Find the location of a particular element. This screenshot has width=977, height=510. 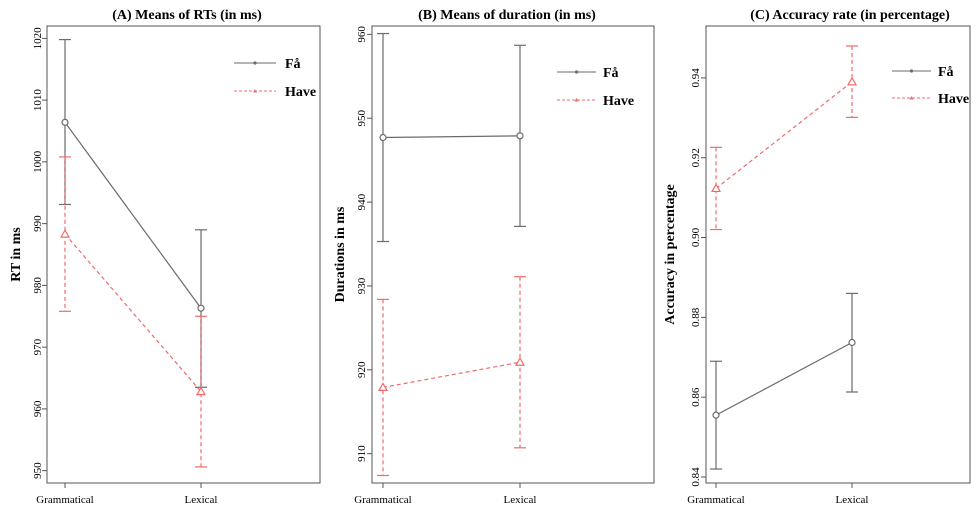

y-axis-label: RT in ms is located at coordinates (16, 254).